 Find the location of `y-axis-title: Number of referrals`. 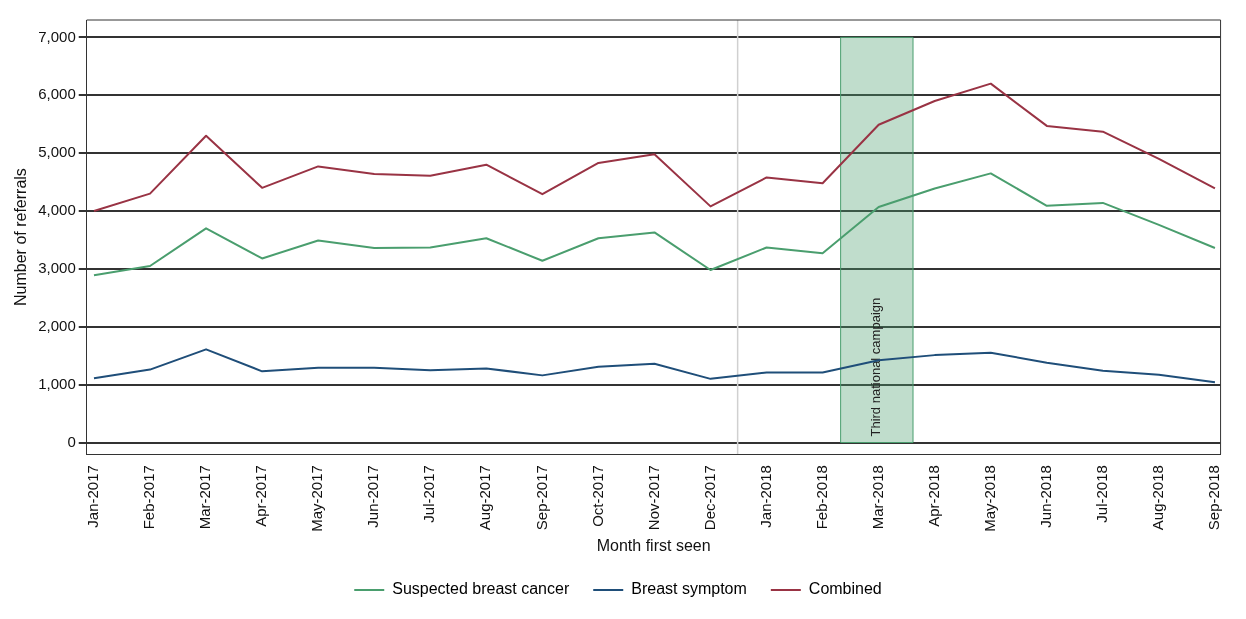

y-axis-title: Number of referrals is located at coordinates (21, 237).